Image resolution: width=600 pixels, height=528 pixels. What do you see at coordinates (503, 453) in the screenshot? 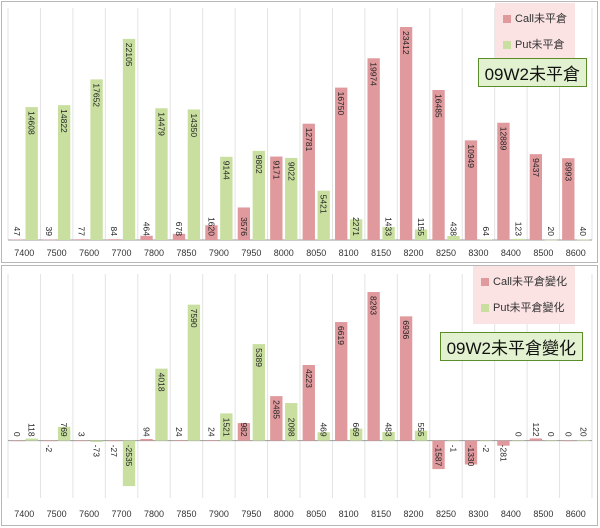
I see `data-label: -281` at bounding box center [503, 453].